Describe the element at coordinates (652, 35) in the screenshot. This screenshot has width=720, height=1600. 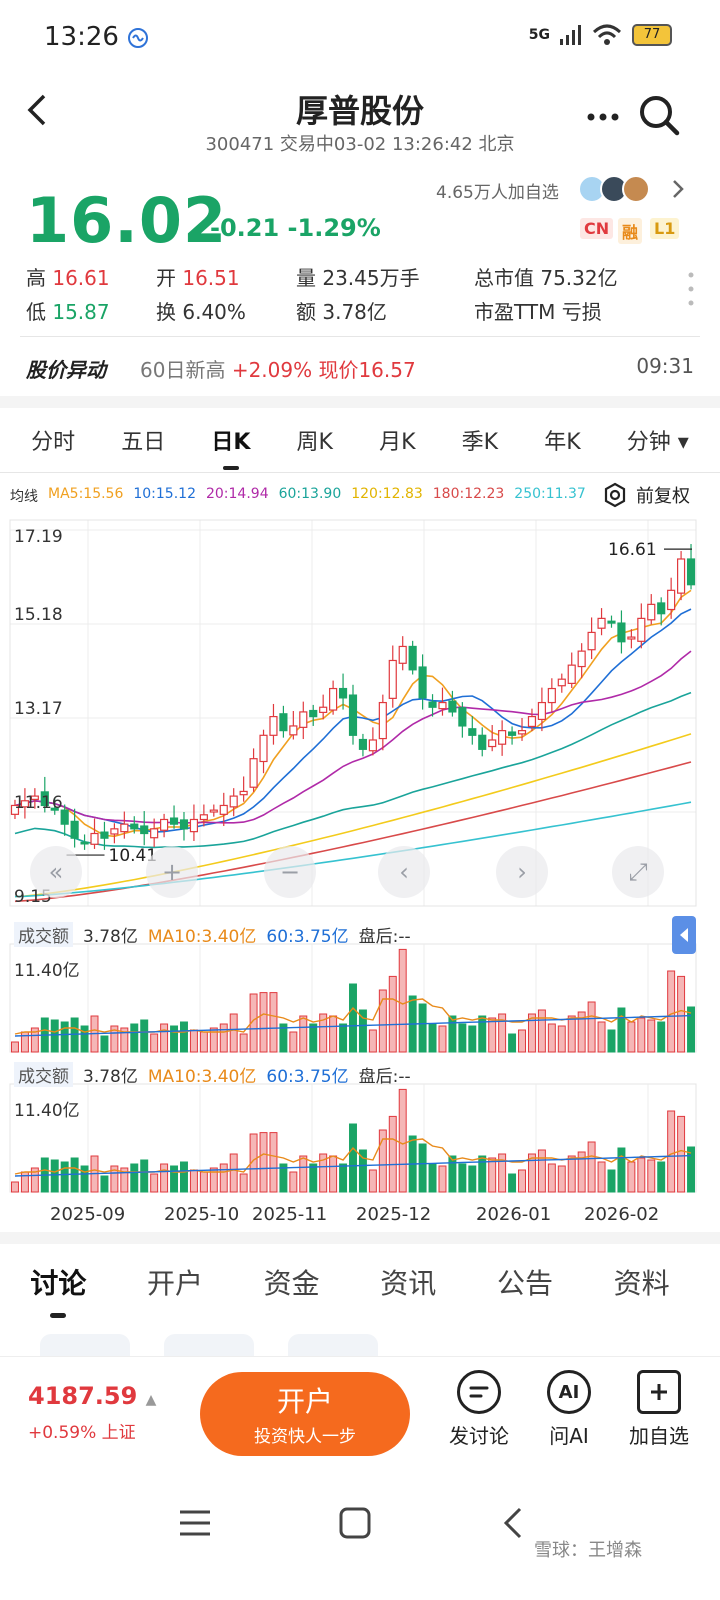
I see `battery-icon: 77` at that location.